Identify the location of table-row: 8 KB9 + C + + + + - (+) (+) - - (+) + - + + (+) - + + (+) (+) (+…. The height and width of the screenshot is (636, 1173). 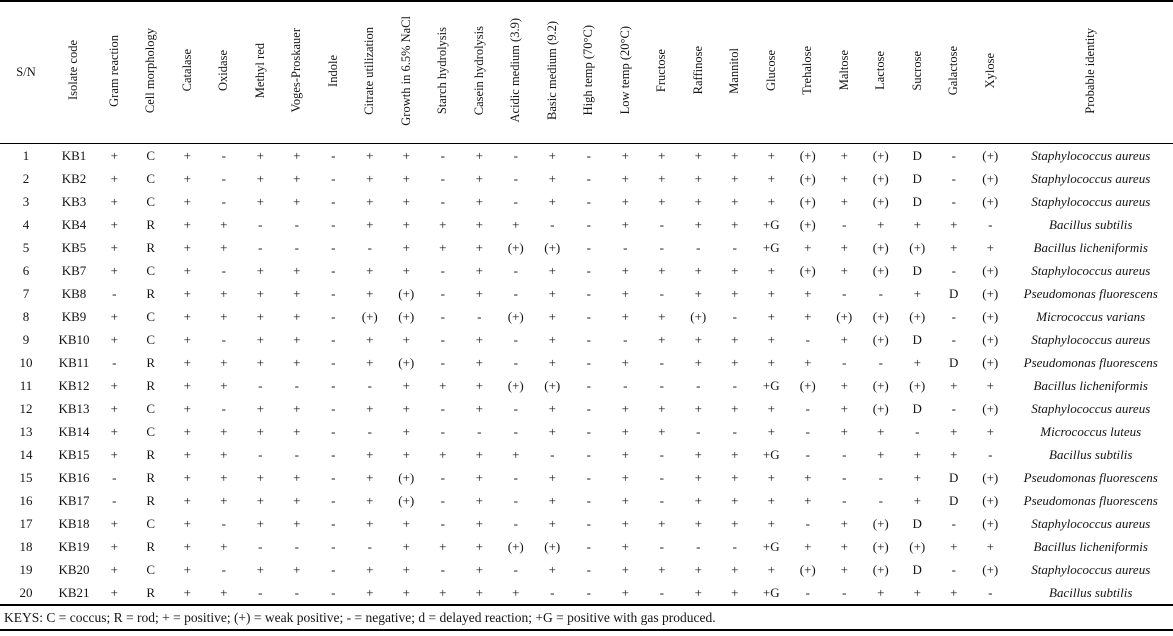
(586, 316).